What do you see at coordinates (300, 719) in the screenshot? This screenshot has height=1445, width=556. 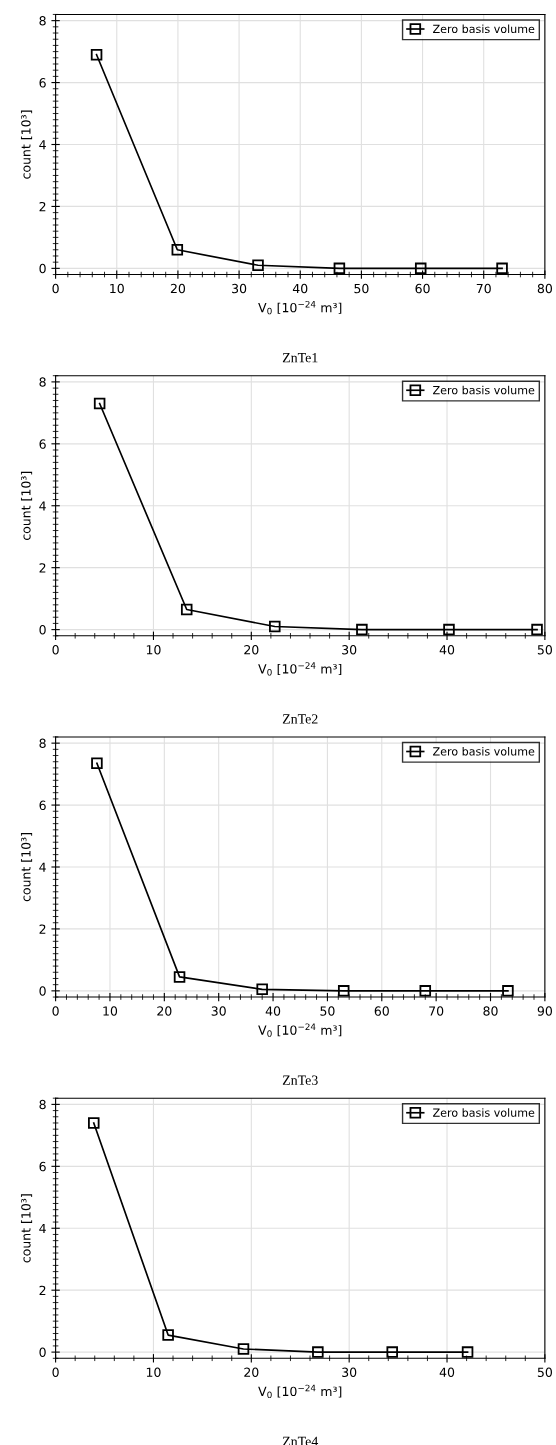 I see `text: ZnTe2` at bounding box center [300, 719].